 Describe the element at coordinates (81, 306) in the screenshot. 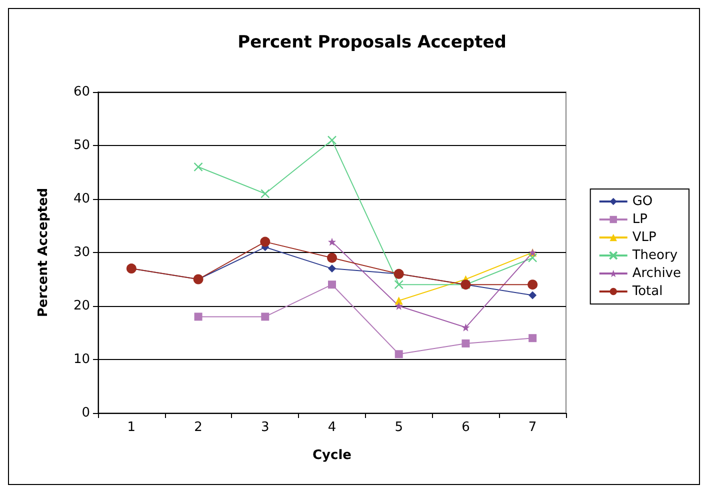

I see `y-tick-label: 20` at that location.